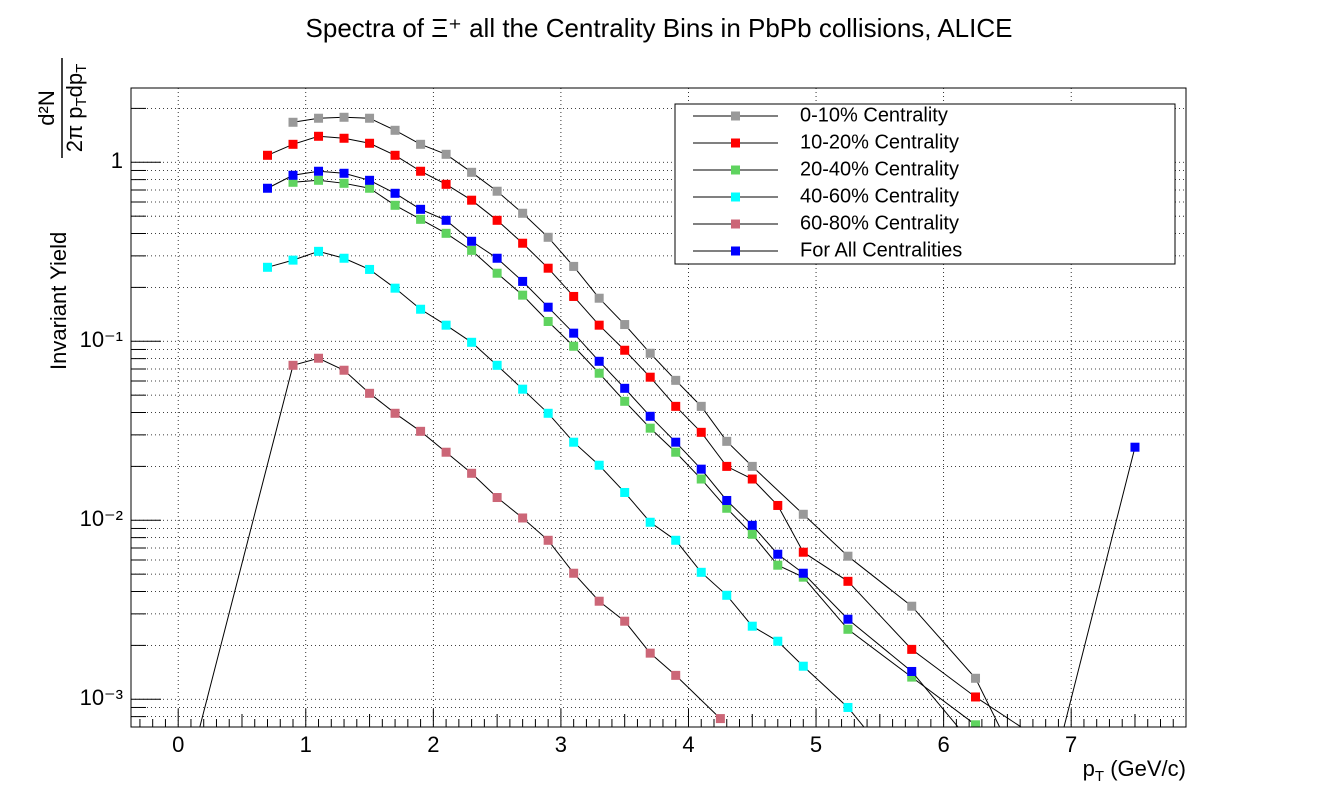 The height and width of the screenshot is (808, 1318). I want to click on y-label-numerator: d²N, so click(46, 107).